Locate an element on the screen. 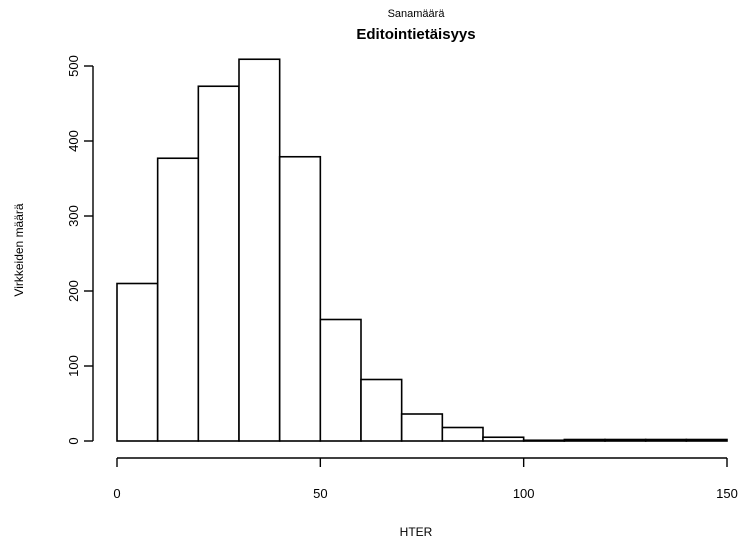 The height and width of the screenshot is (543, 743). y-tick-label: 500 is located at coordinates (73, 66).